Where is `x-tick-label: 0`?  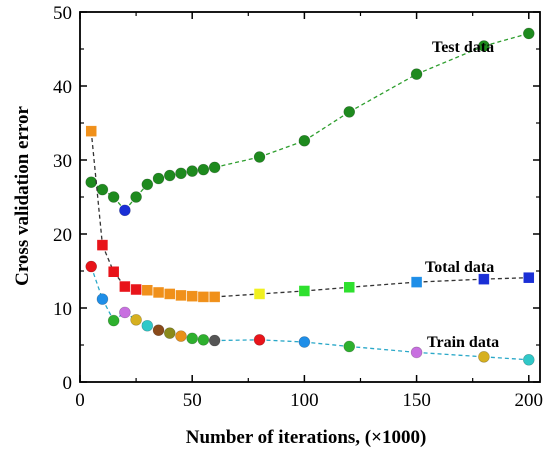 x-tick-label: 0 is located at coordinates (80, 400).